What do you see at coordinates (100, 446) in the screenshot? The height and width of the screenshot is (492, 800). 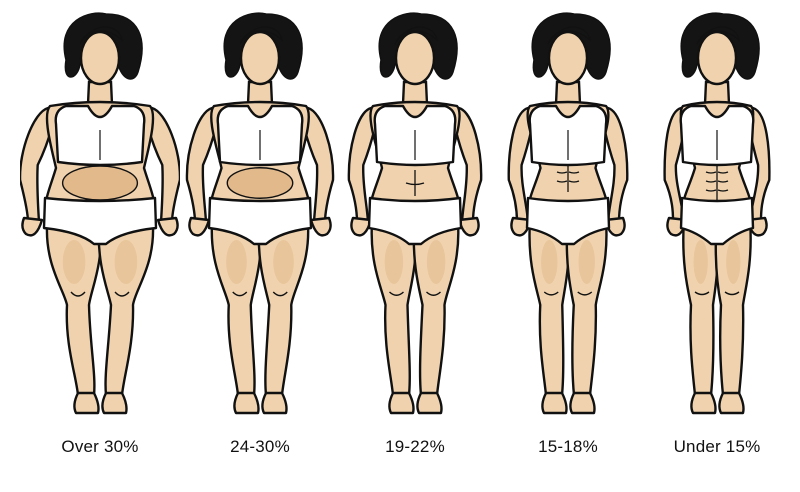 I see `figure-caption: Over 30%` at bounding box center [100, 446].